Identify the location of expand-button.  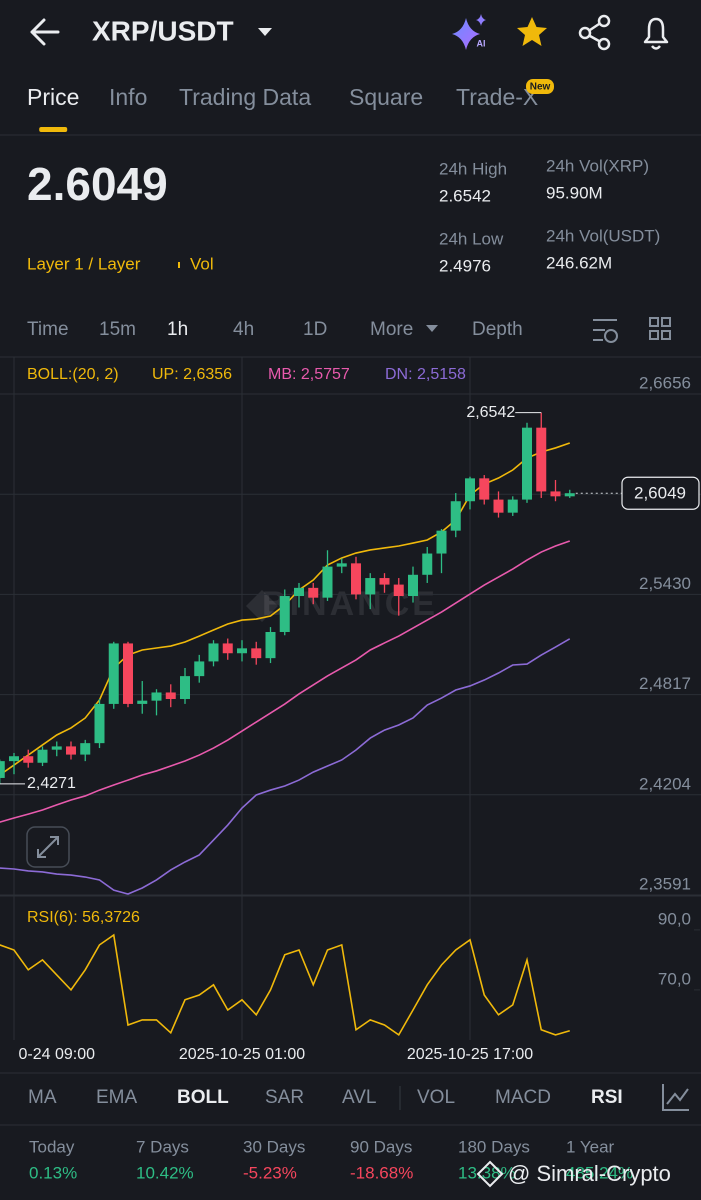
(48, 847).